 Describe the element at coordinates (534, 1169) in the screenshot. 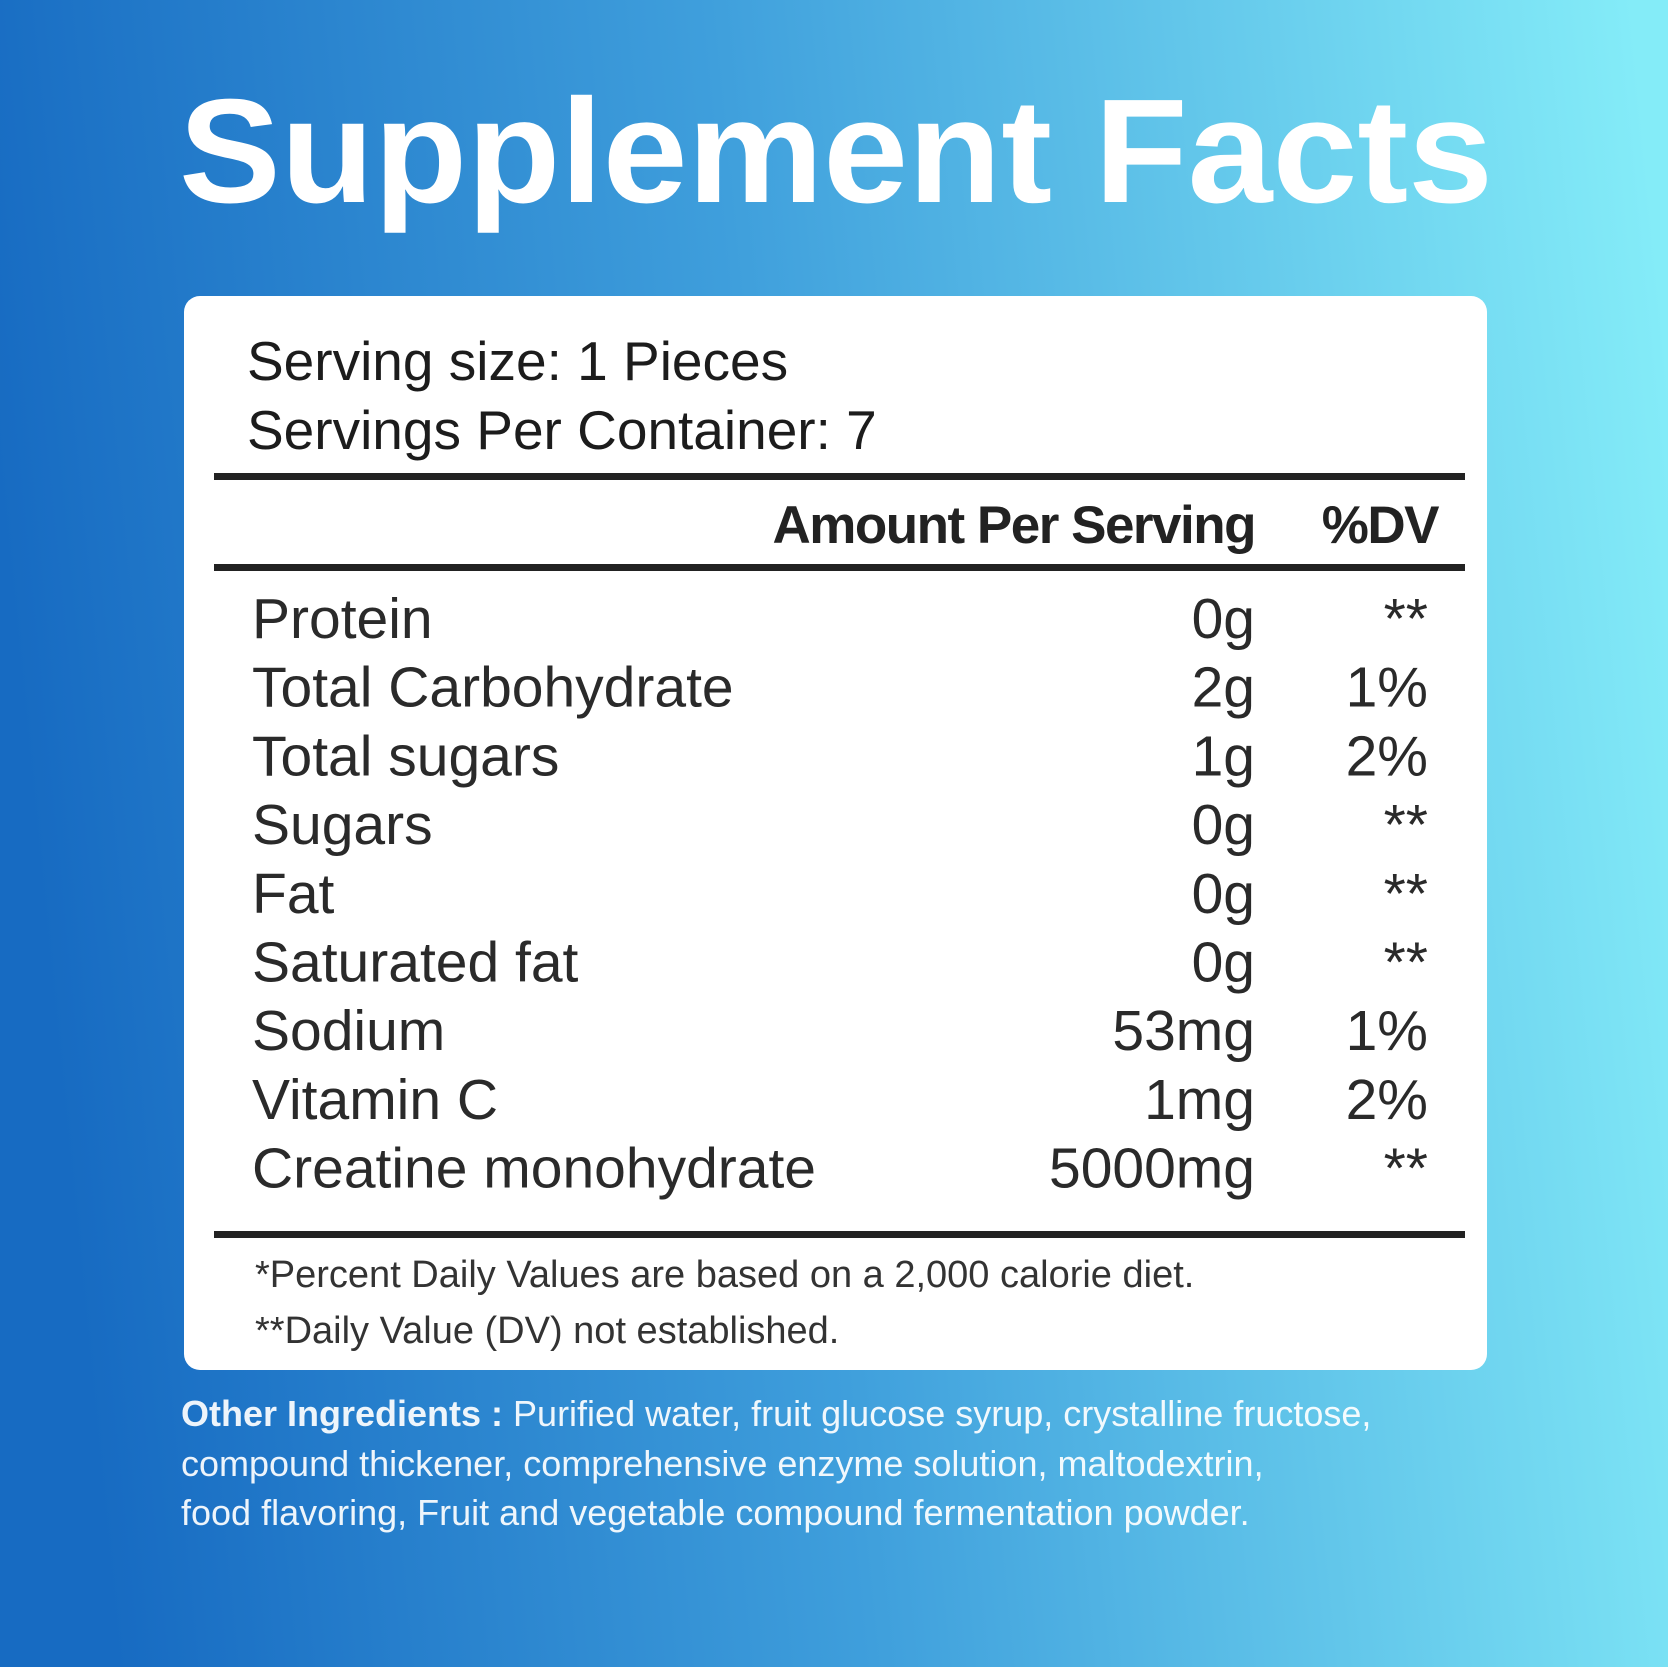

I see `nutrient-name: Creatine monohydrate` at that location.